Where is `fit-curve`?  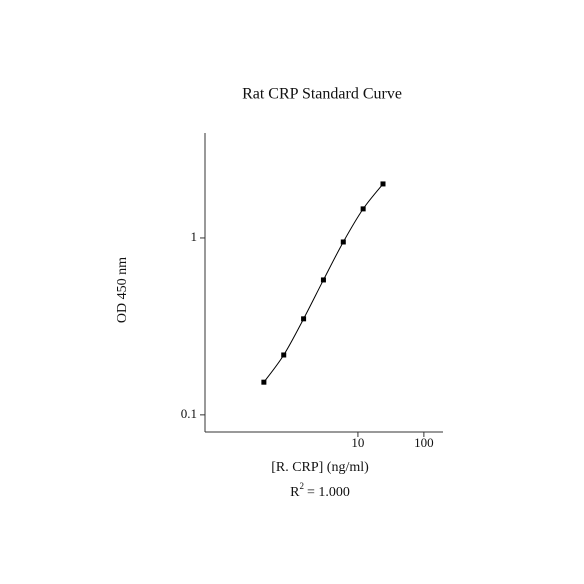 fit-curve is located at coordinates (323, 283).